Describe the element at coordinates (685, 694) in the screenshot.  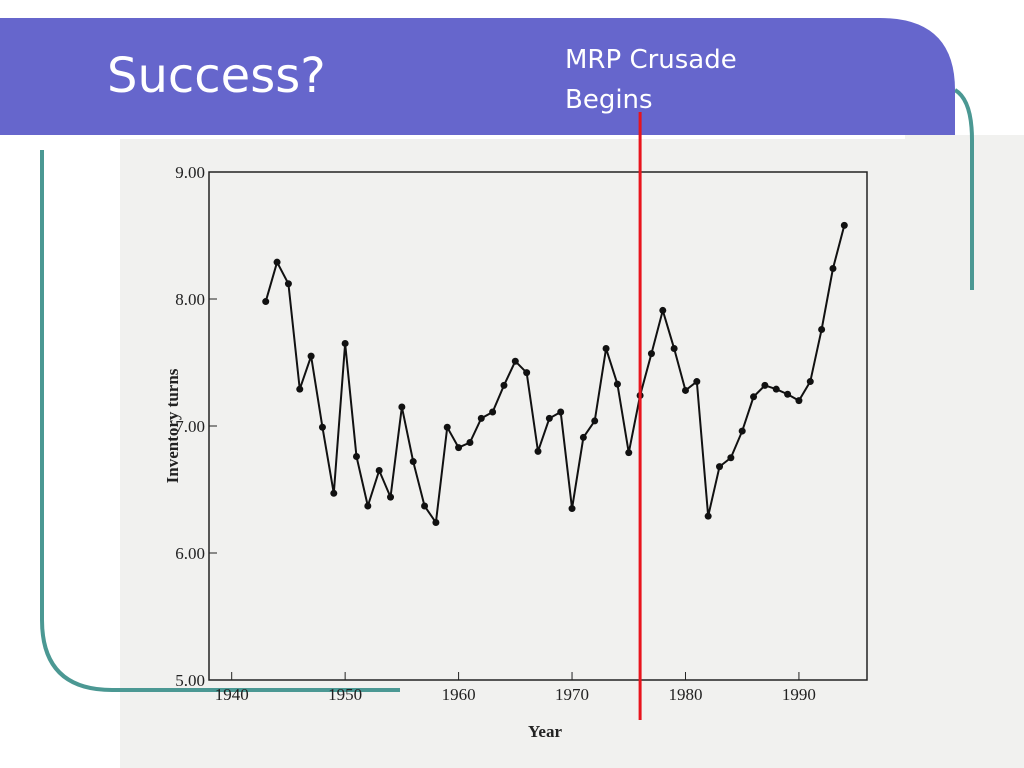
I see `x-tick-label: 1980` at that location.